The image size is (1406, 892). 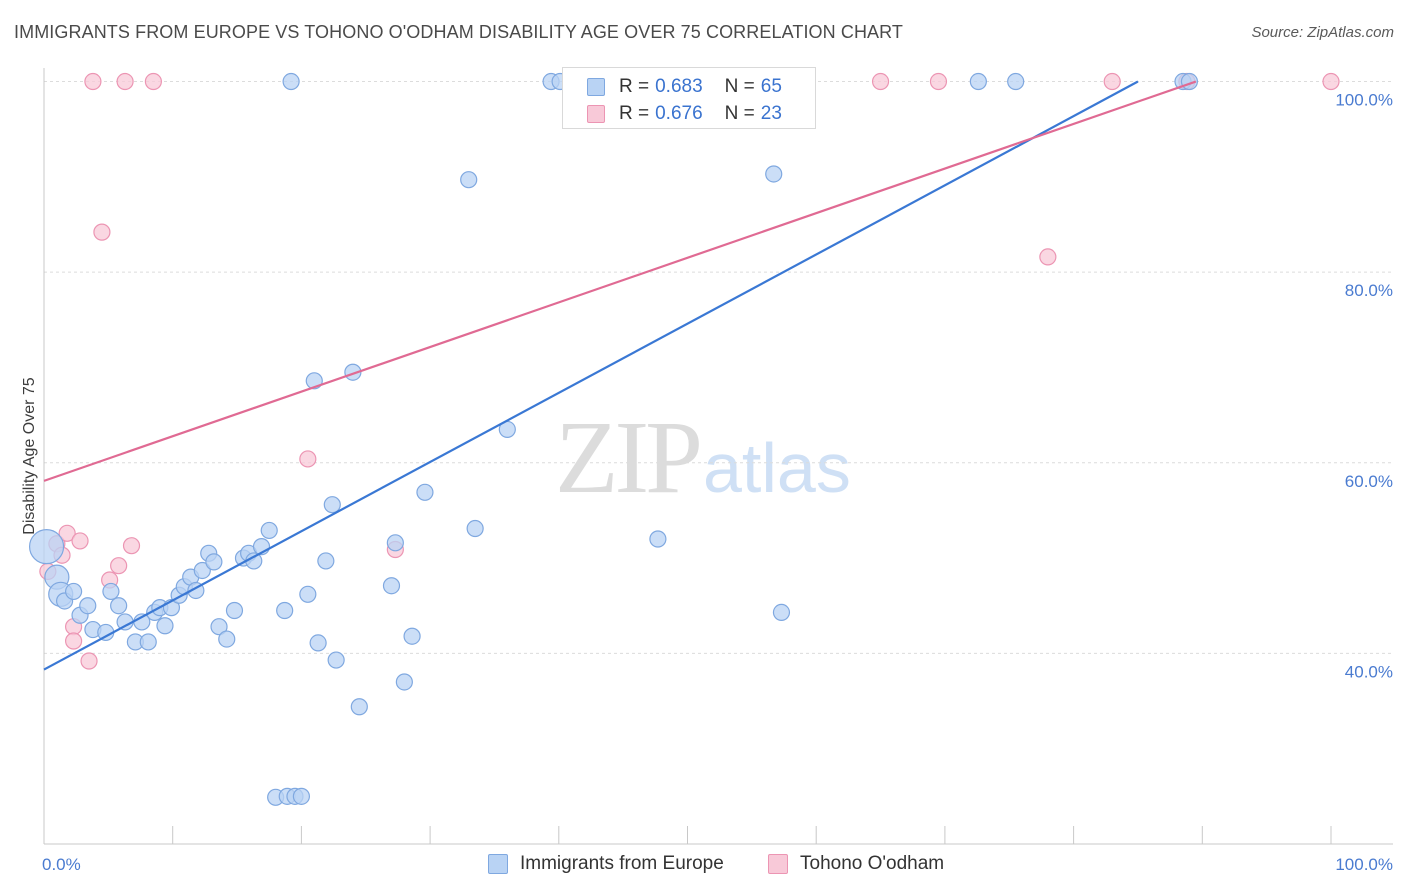 What do you see at coordinates (1364, 100) in the screenshot?
I see `y-tick-label: 100.0%` at bounding box center [1364, 100].